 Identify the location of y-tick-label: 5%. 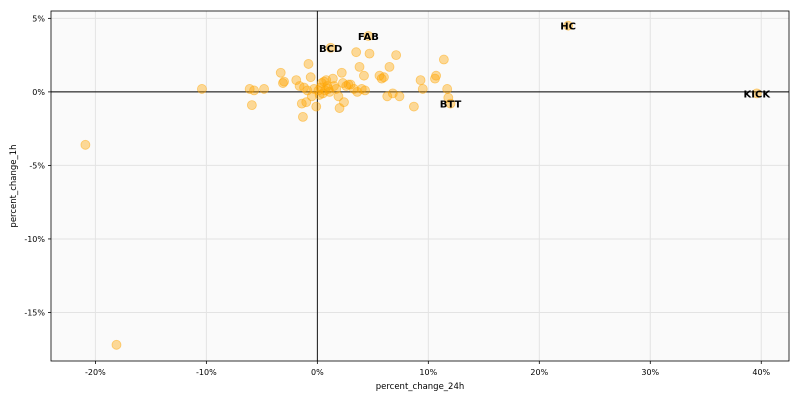
(38, 18).